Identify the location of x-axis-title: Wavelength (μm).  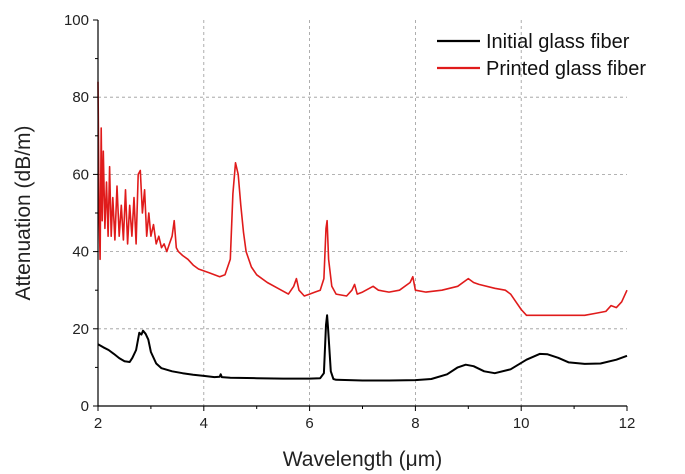
(363, 459).